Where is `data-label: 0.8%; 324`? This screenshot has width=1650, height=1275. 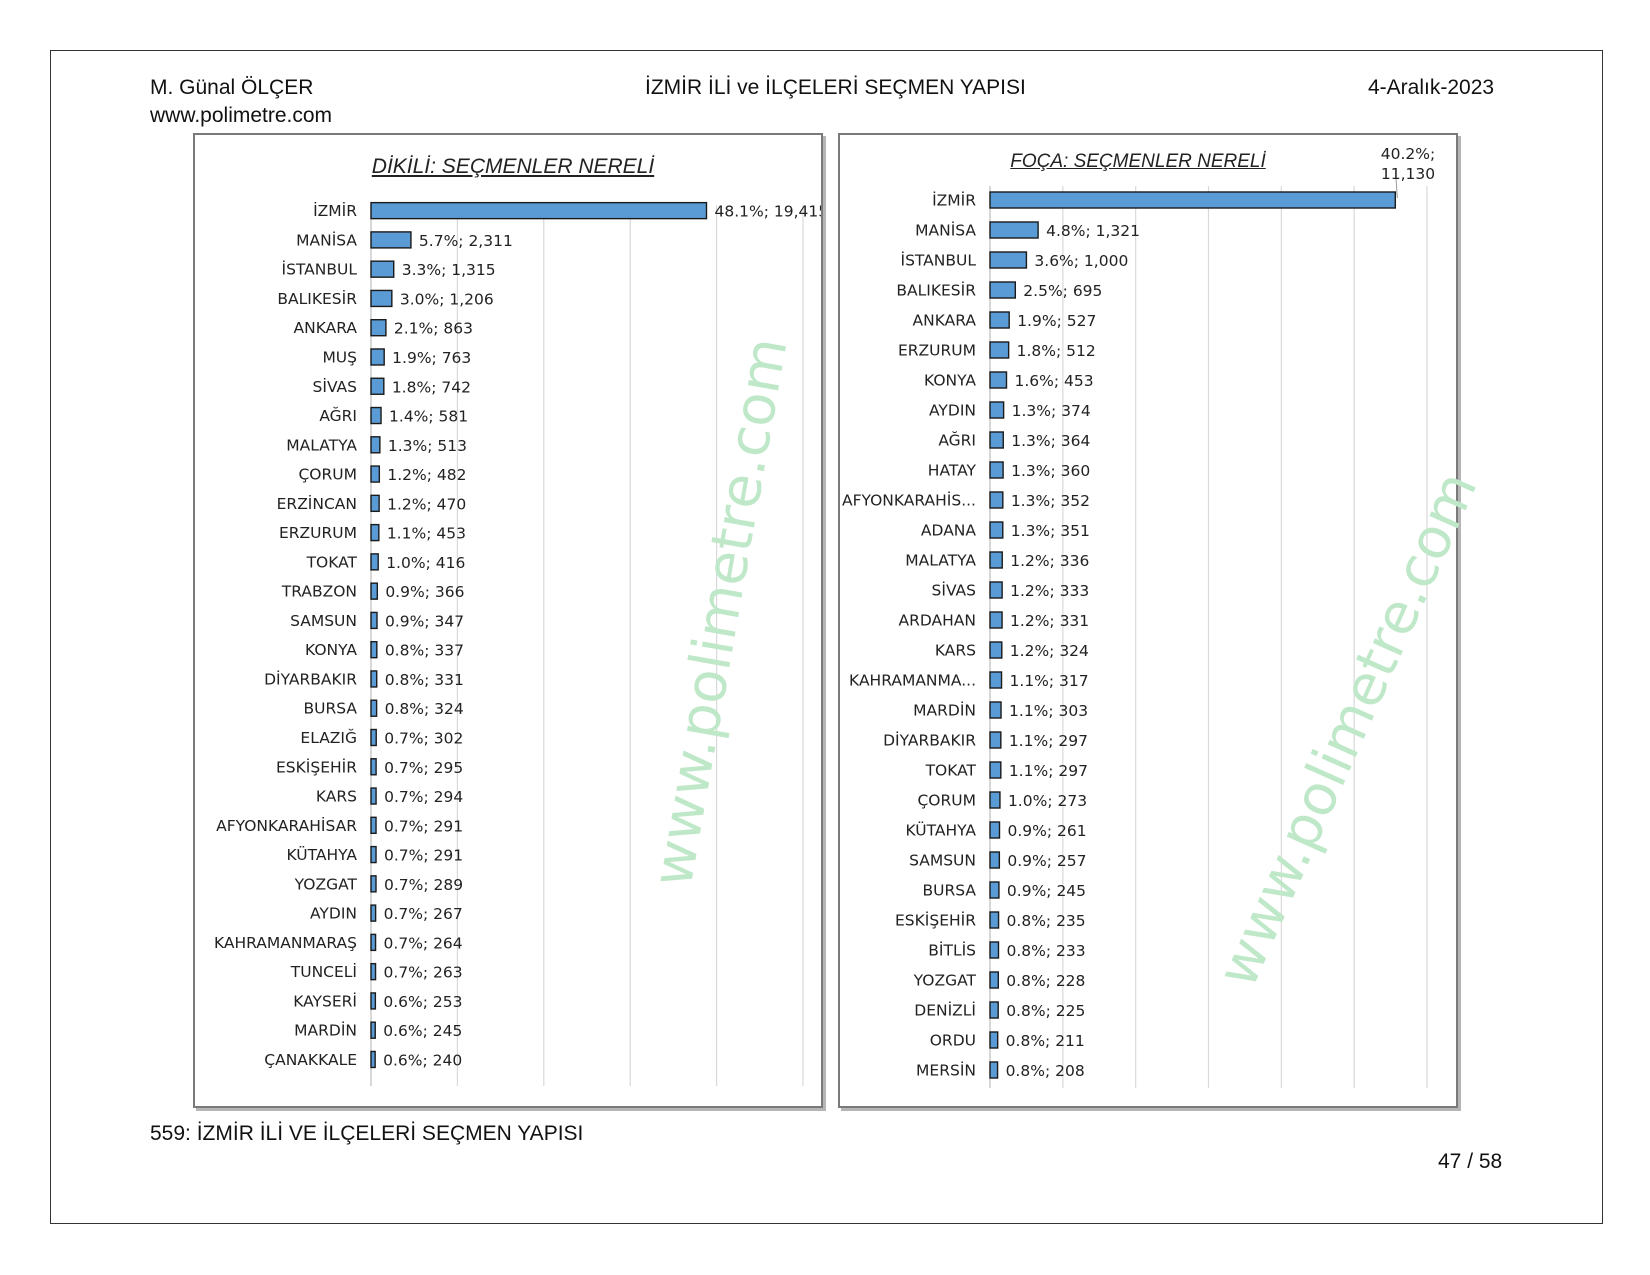 data-label: 0.8%; 324 is located at coordinates (424, 709).